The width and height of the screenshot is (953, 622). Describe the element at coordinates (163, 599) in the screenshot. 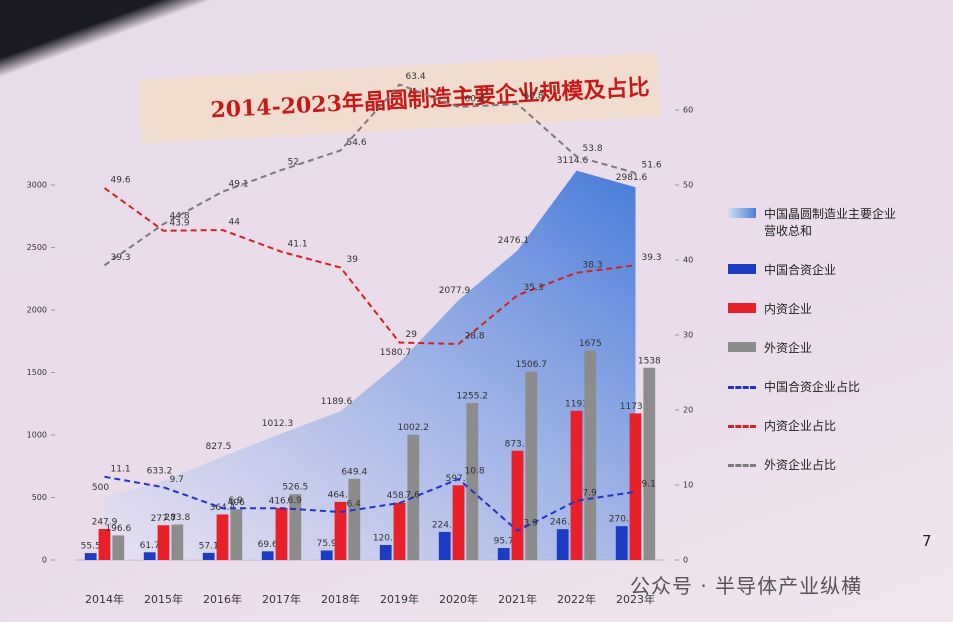

I see `x-tick-label: 2015年` at that location.